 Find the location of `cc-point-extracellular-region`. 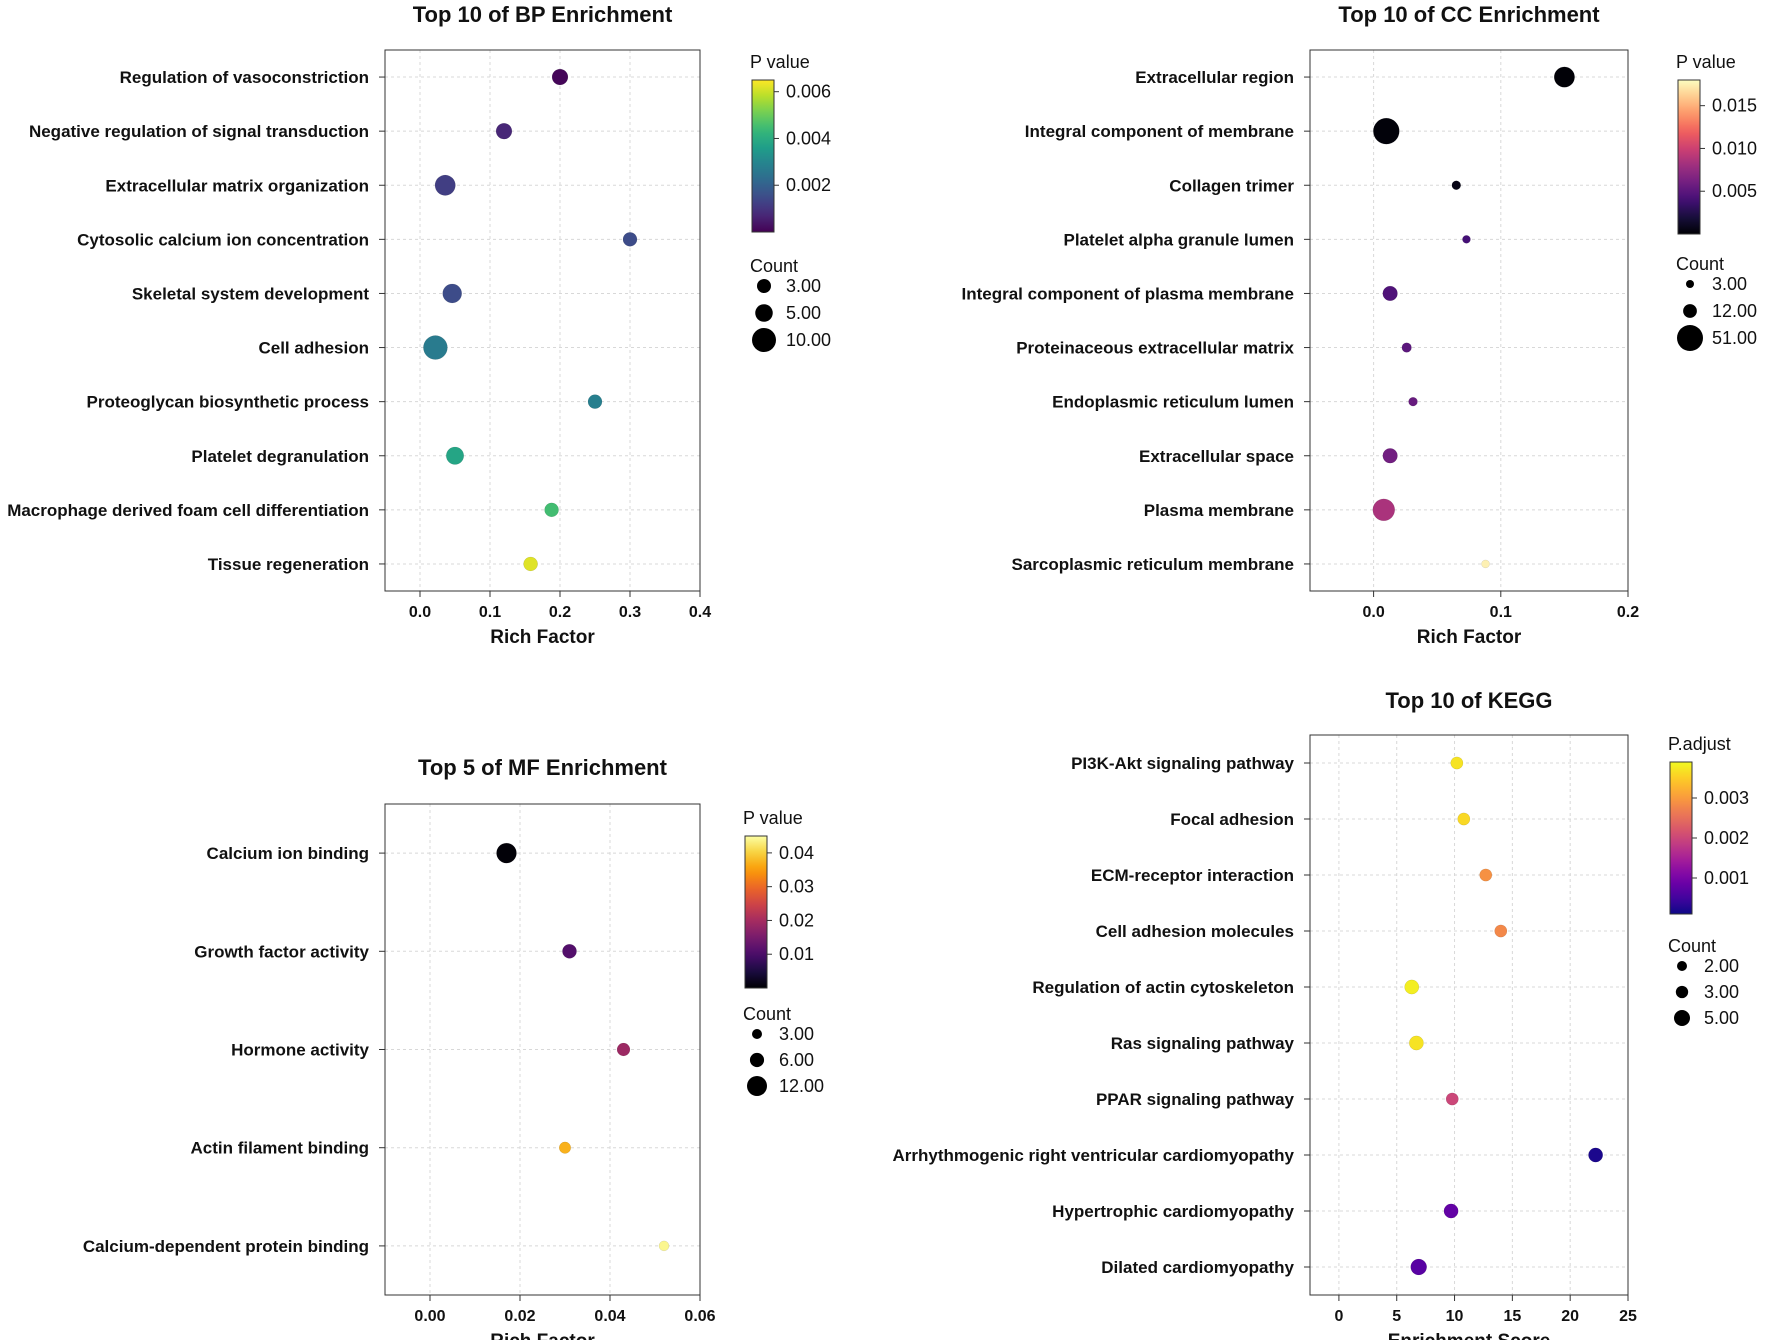

cc-point-extracellular-region is located at coordinates (1564, 77).